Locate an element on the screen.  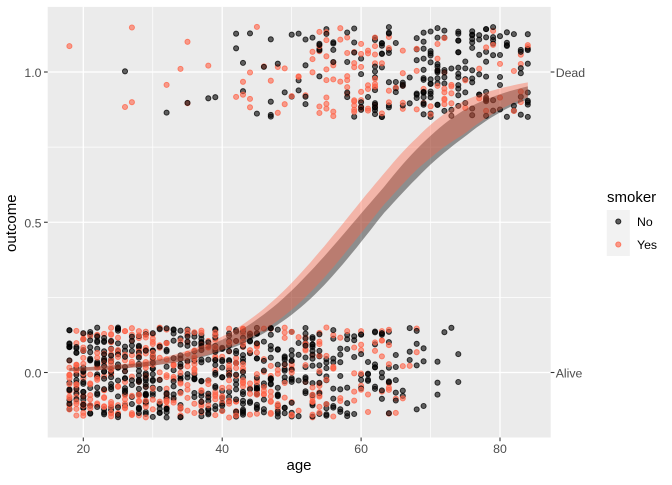
svg-text: 20 is located at coordinates (83, 449).